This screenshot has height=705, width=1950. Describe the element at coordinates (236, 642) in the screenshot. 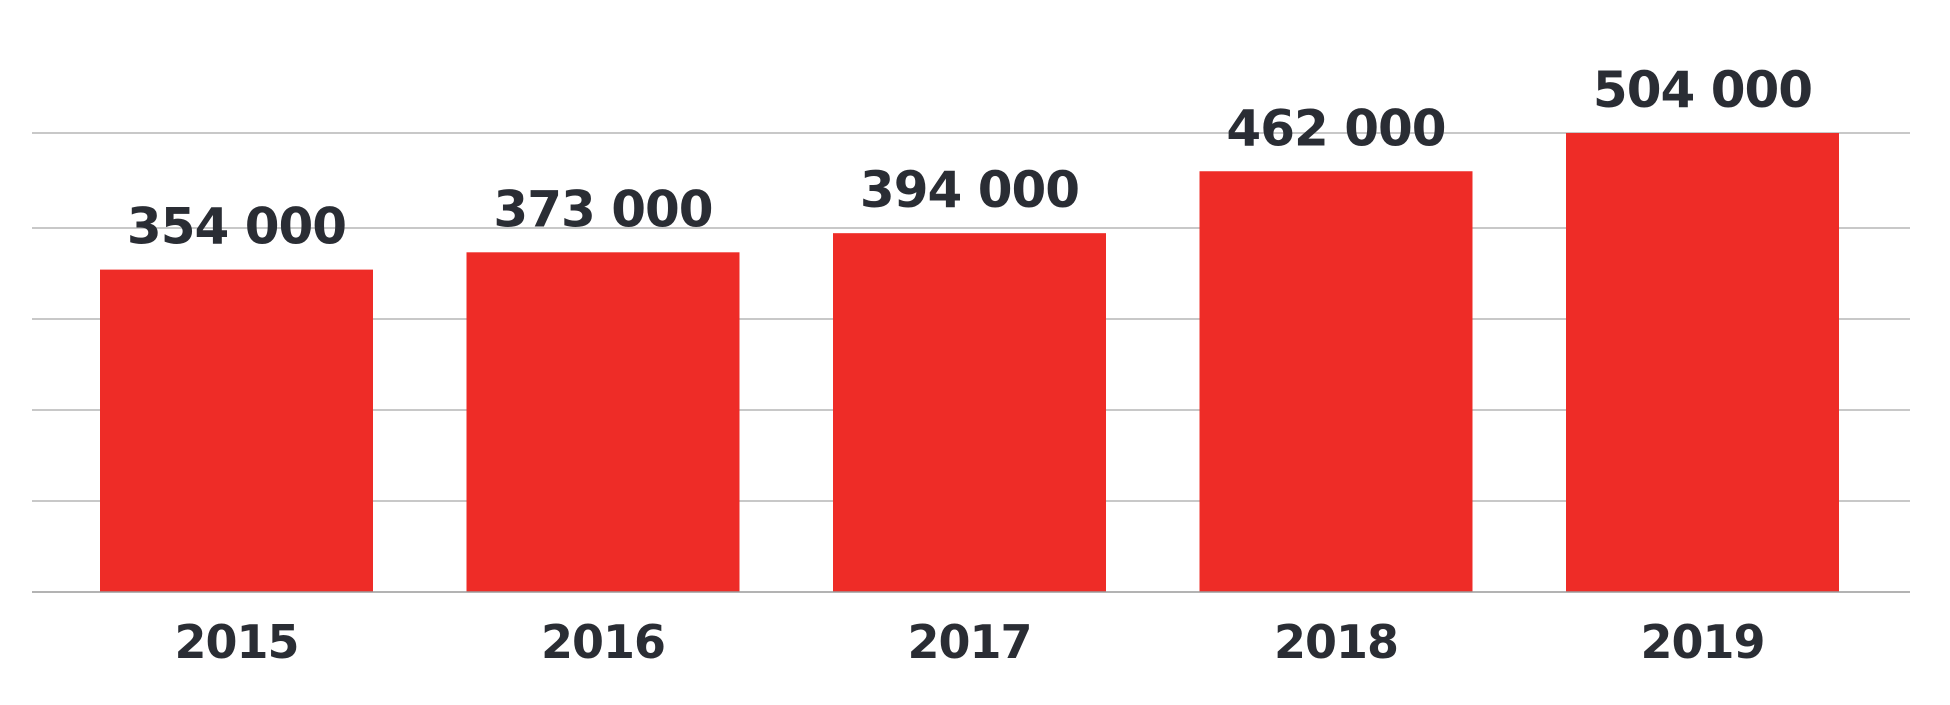

I see `x-tick-label-2015: 2015` at that location.